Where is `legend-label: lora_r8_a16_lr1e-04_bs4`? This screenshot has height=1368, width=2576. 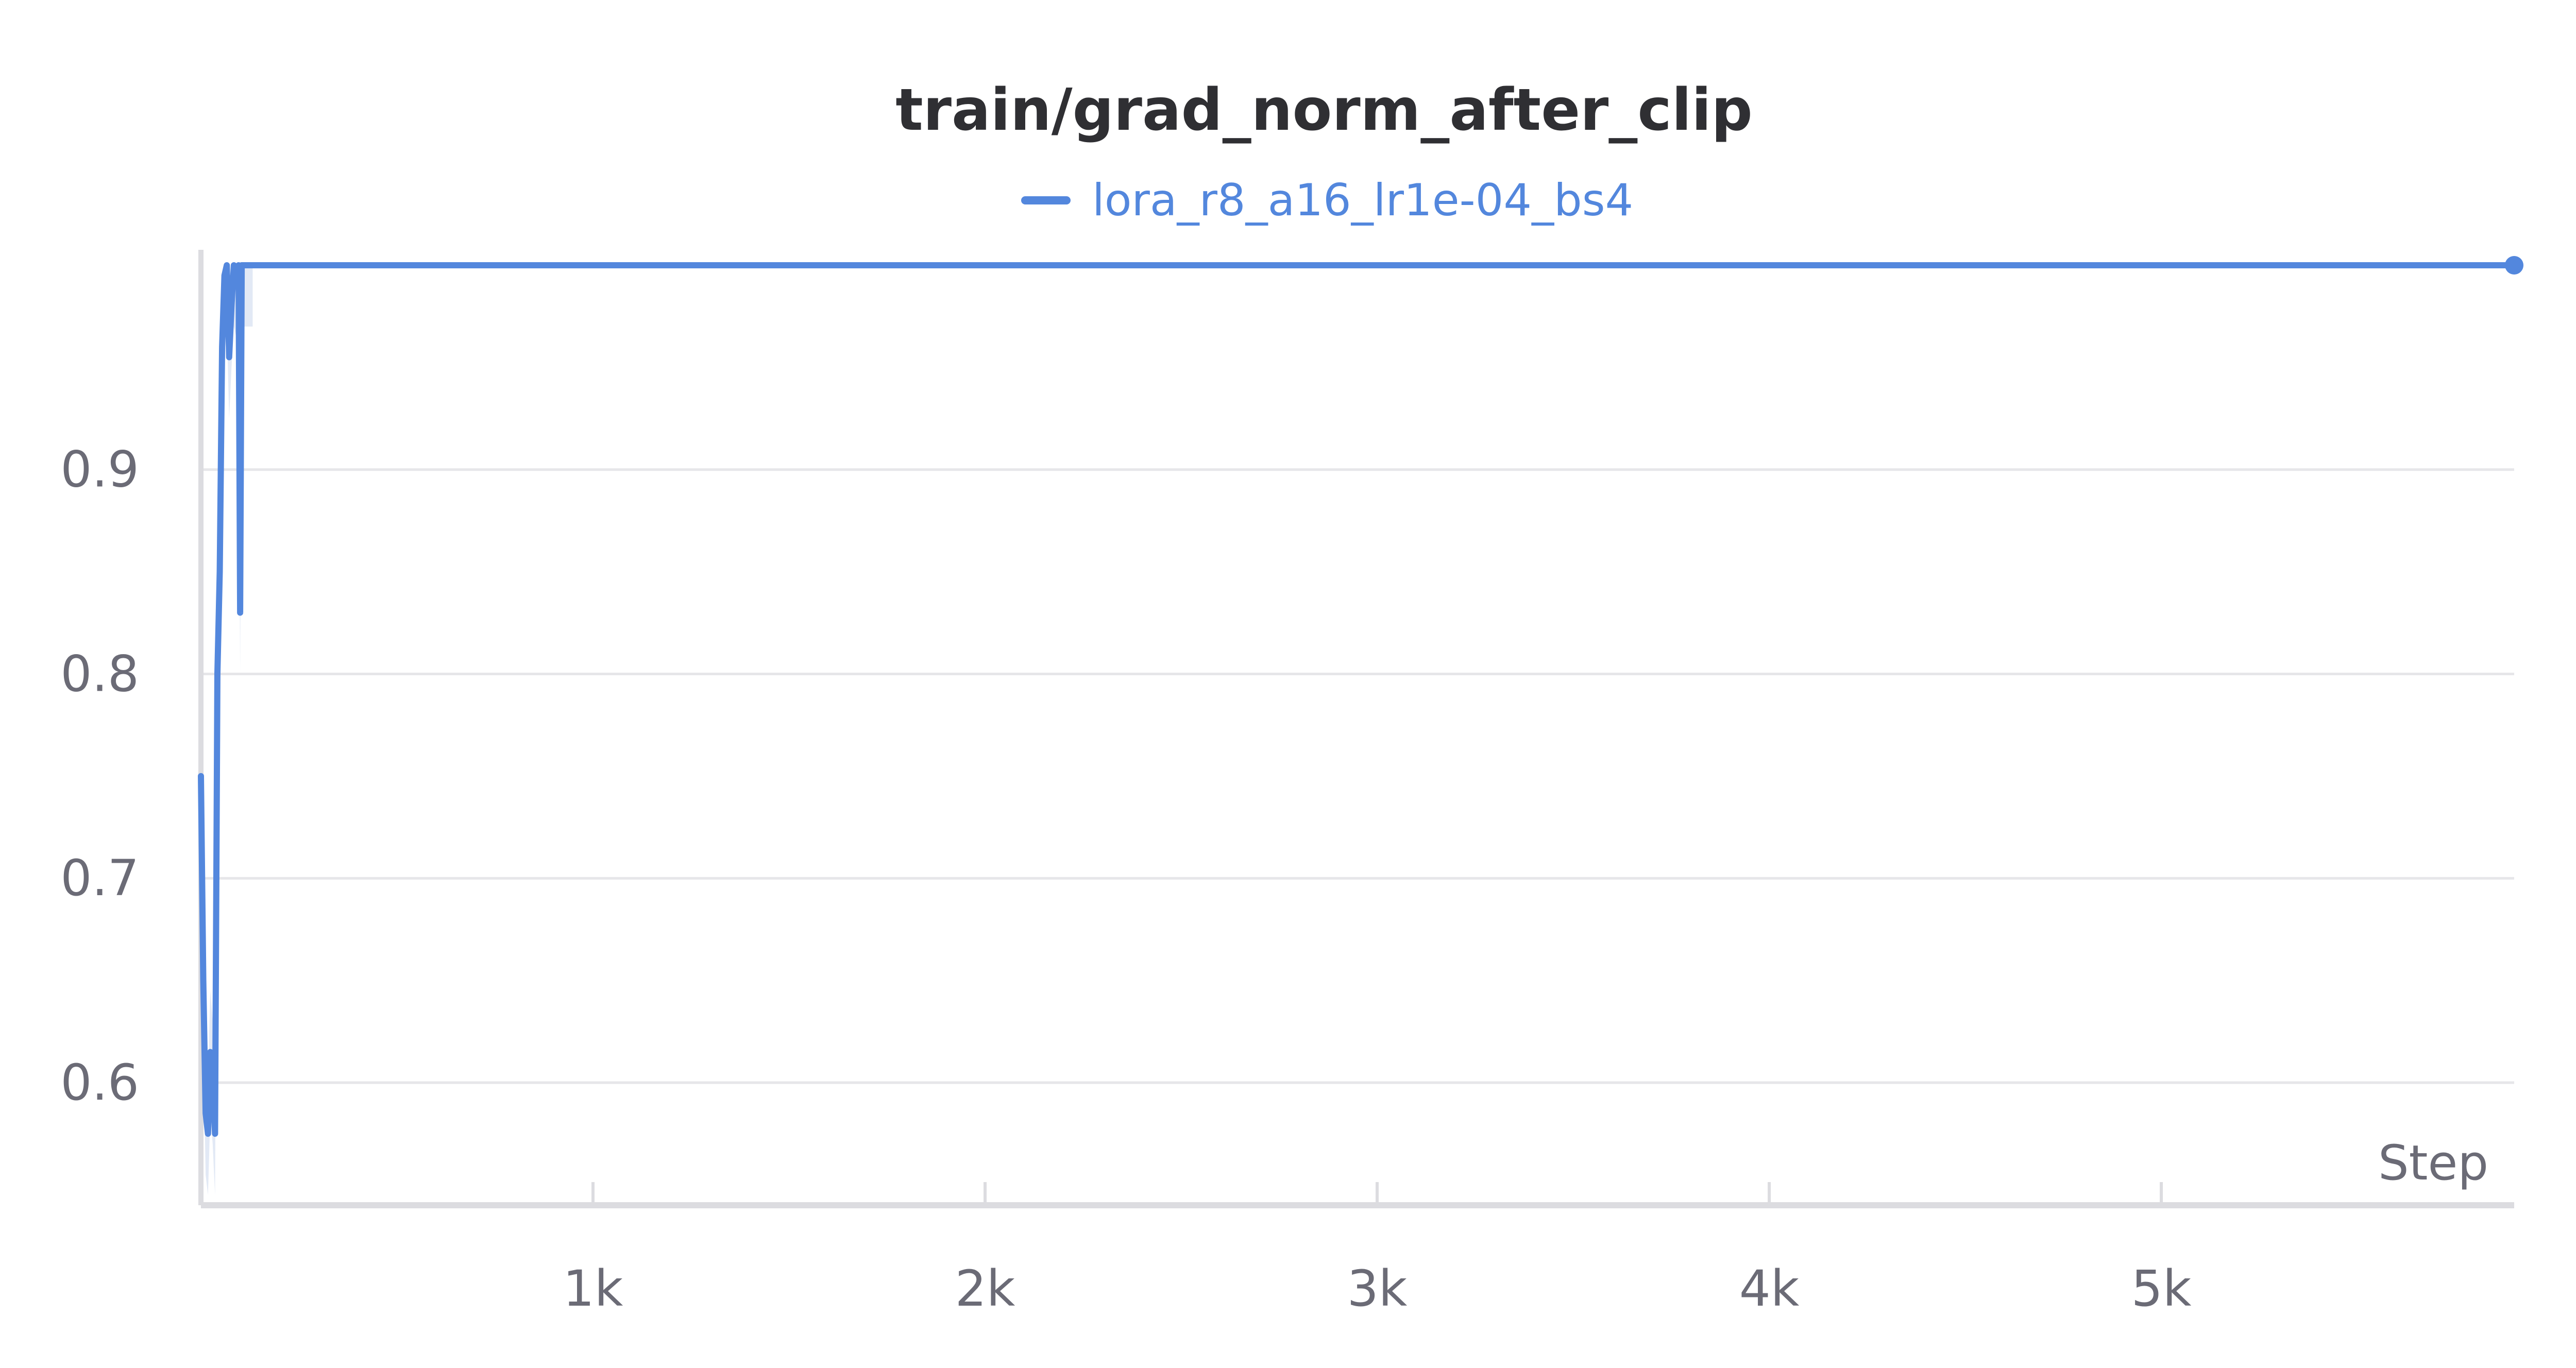 legend-label: lora_r8_a16_lr1e-04_bs4 is located at coordinates (1362, 200).